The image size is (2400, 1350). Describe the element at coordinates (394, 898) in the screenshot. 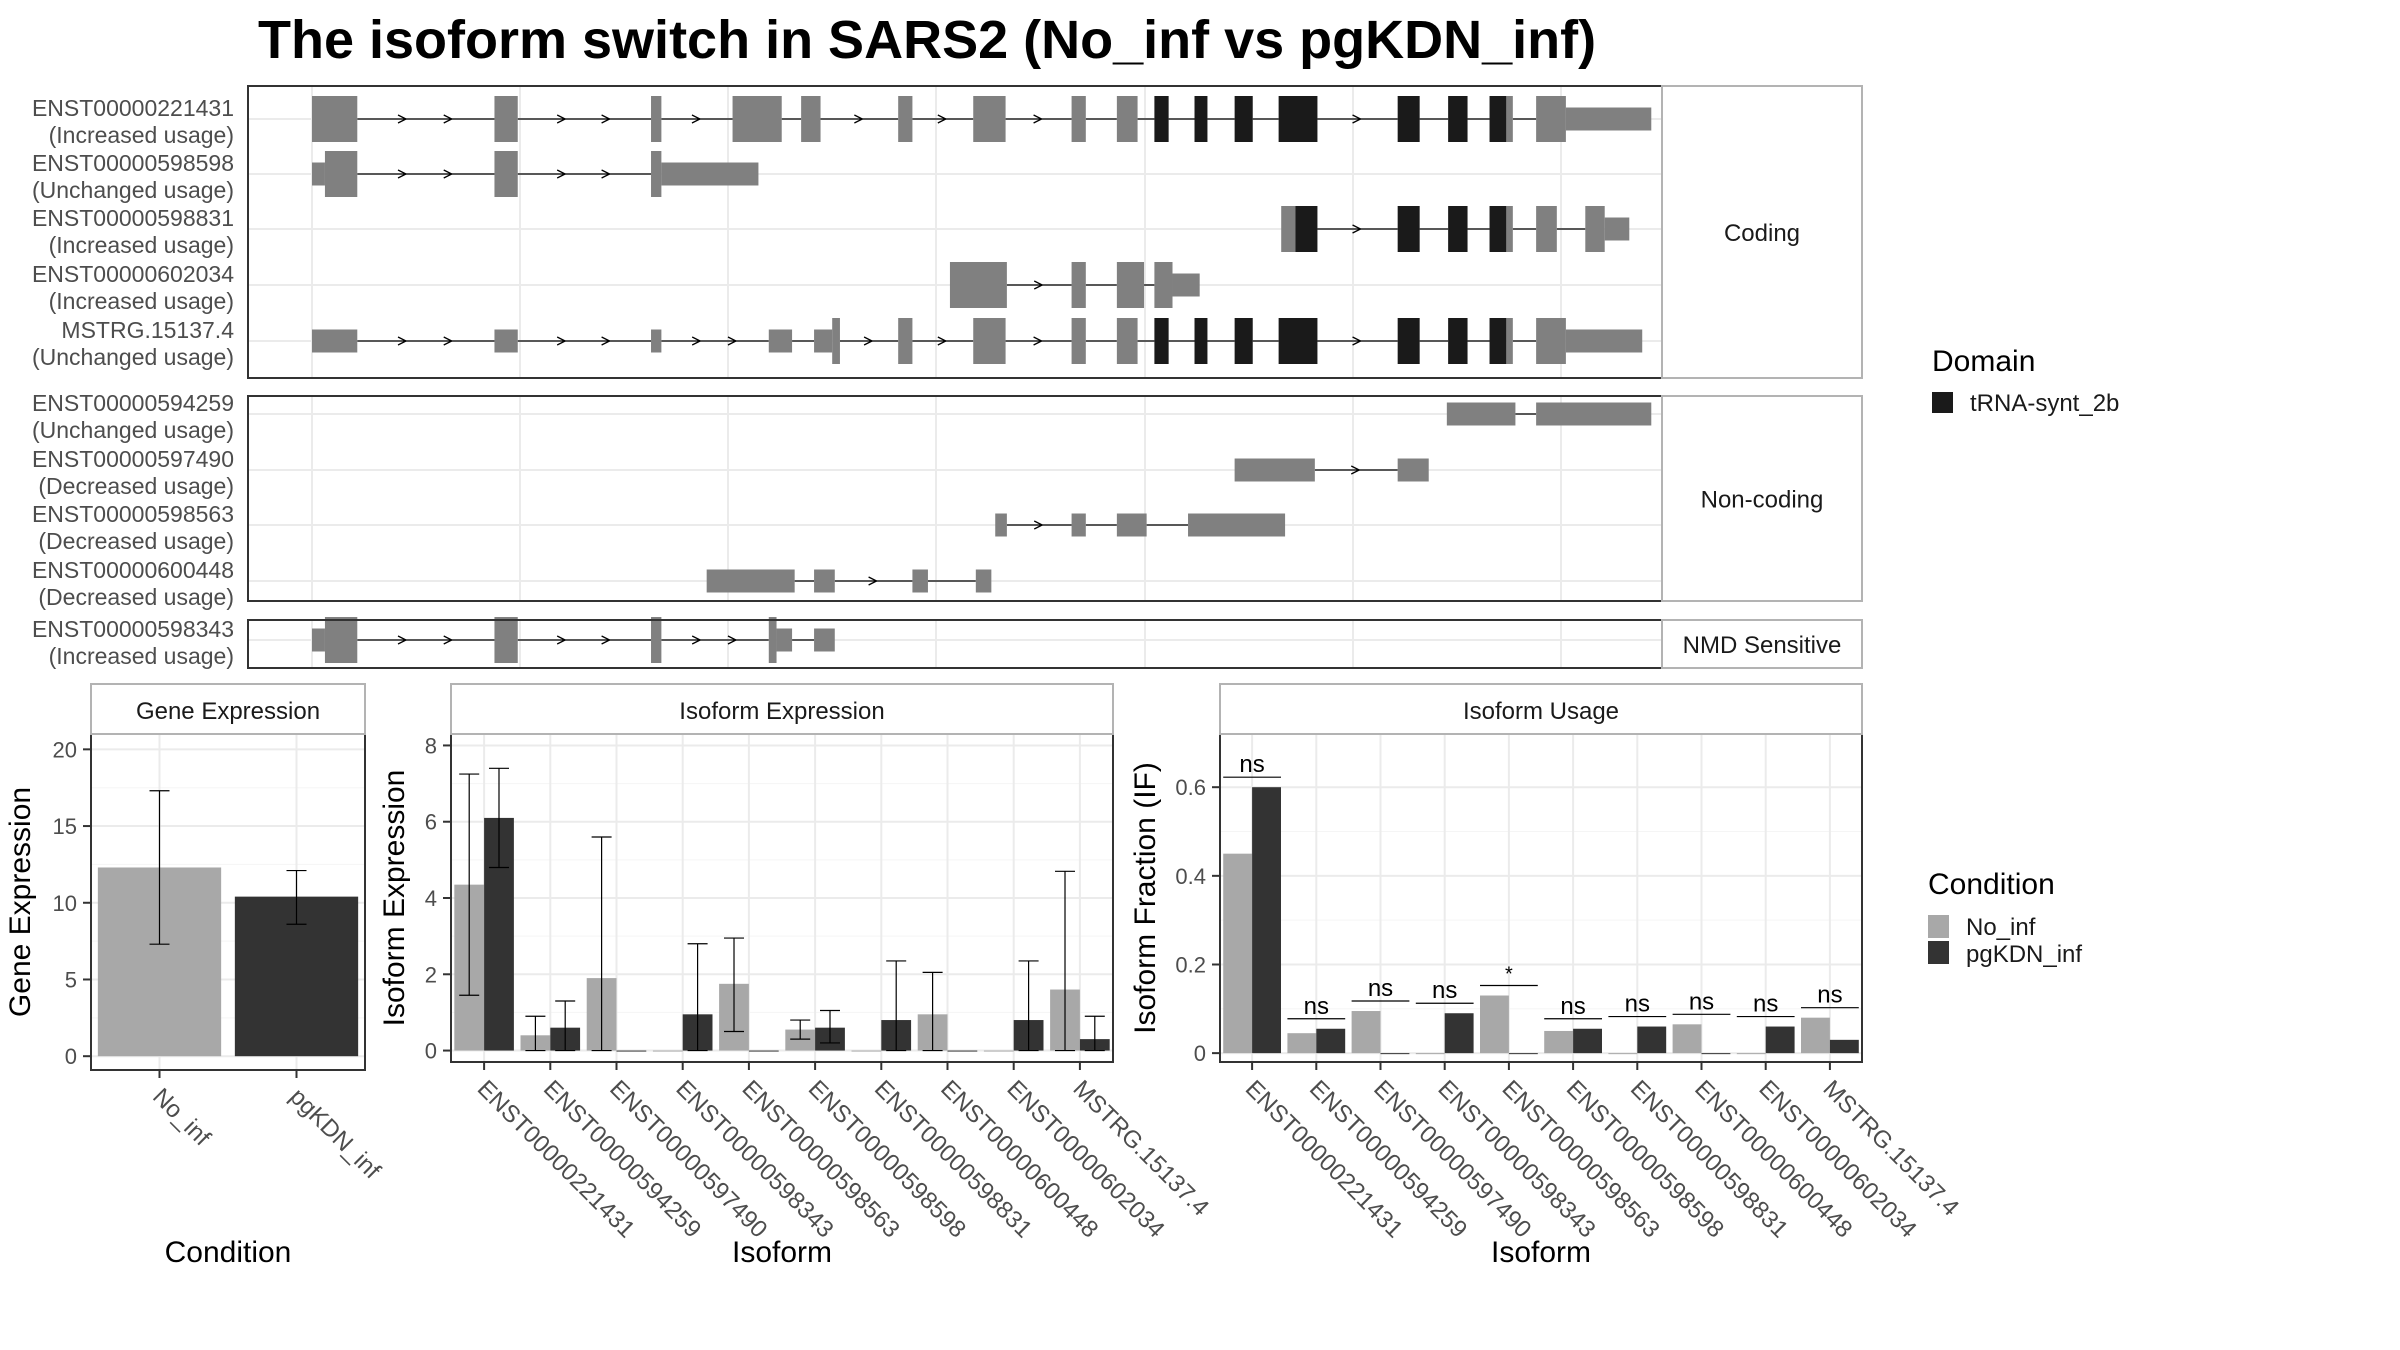

I see `y-axis-label: Isoform Expression` at that location.